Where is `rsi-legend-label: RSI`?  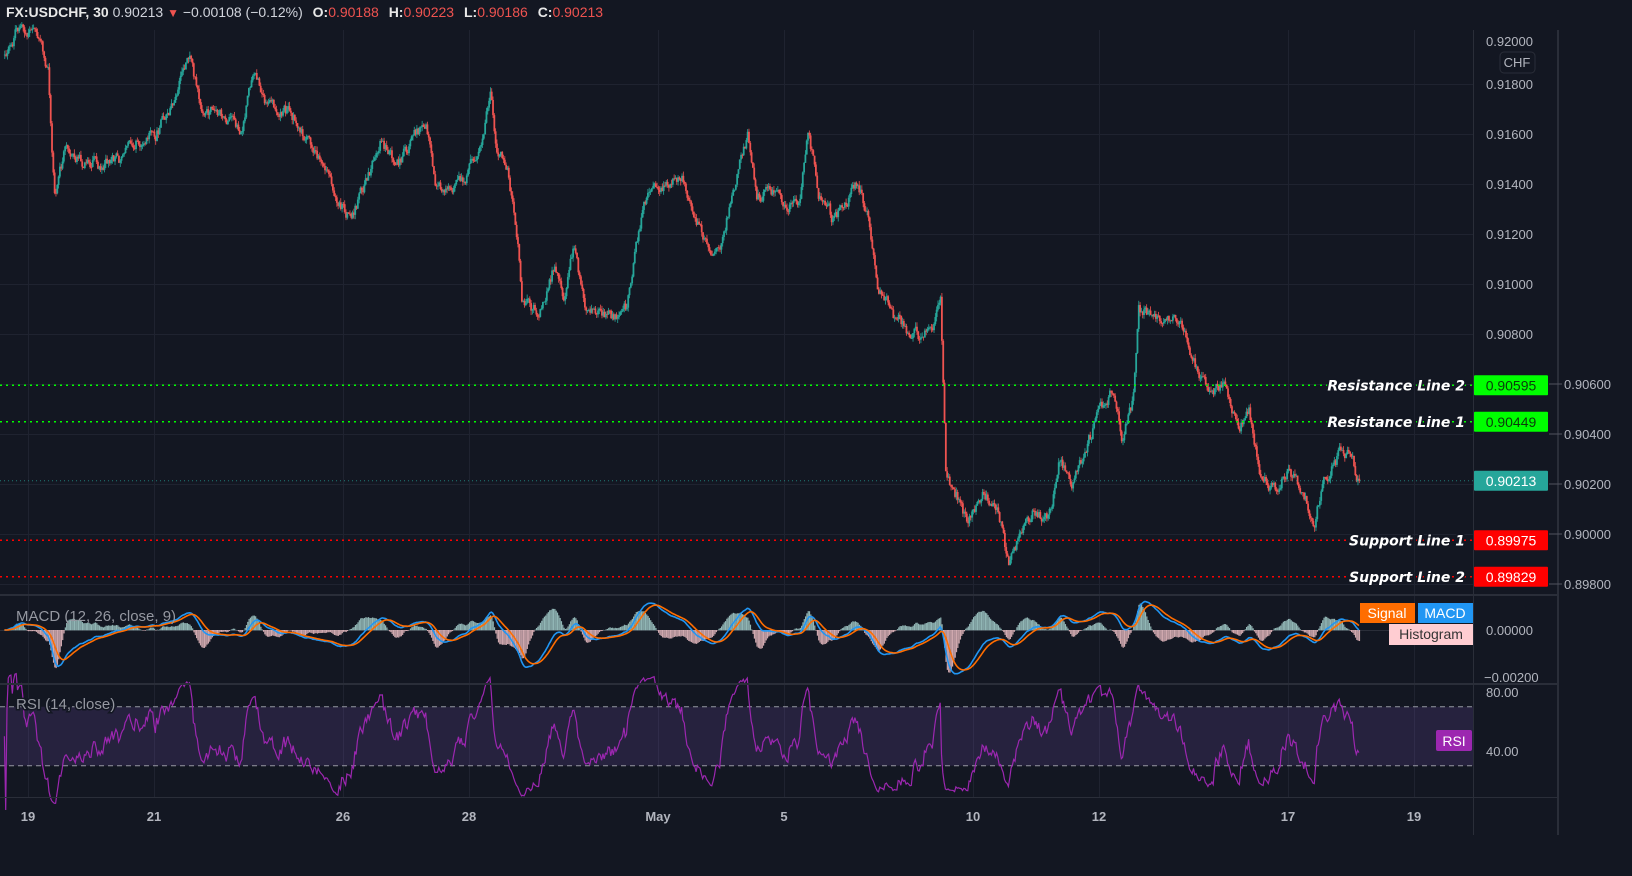
rsi-legend-label: RSI is located at coordinates (1453, 741).